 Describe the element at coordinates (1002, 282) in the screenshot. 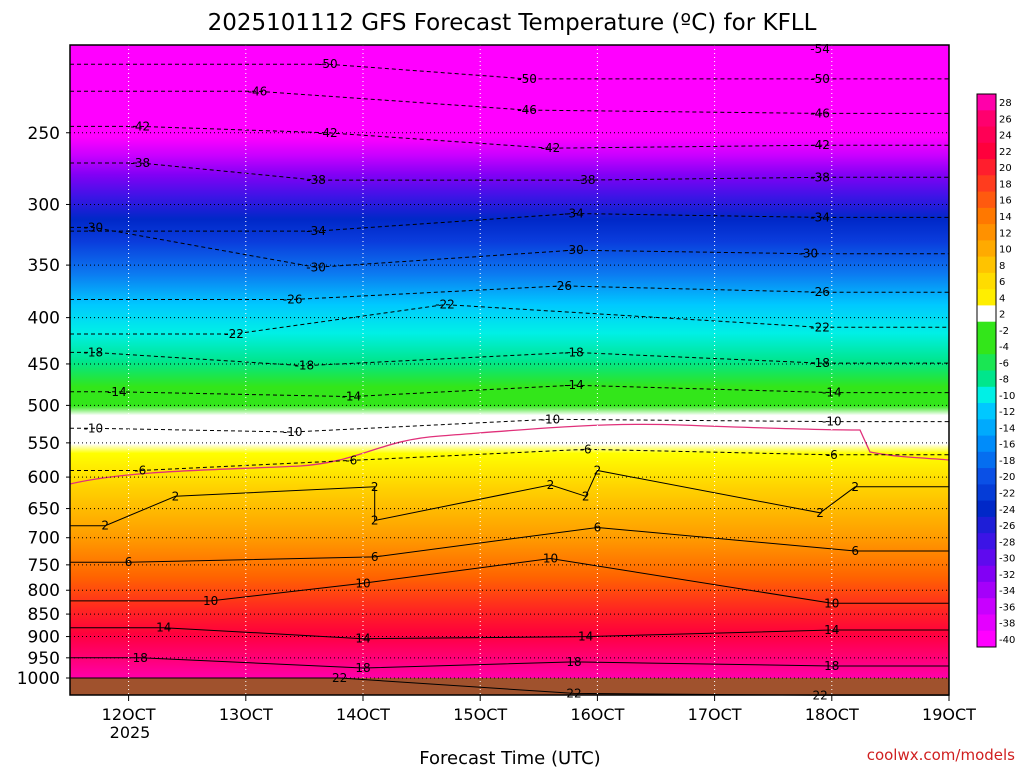

I see `colorbar-label: 6` at that location.